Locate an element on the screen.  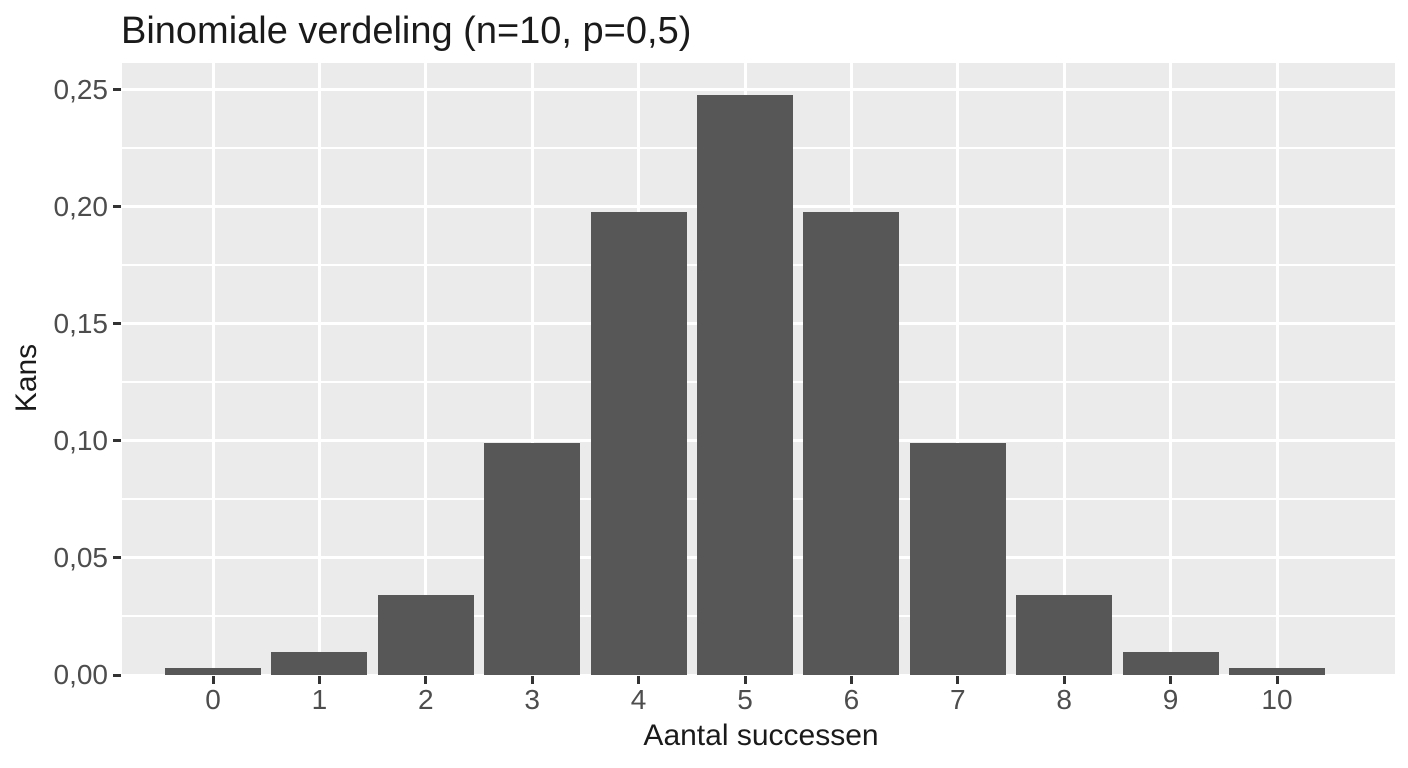
y-tick-label: 0,10 is located at coordinates (81, 440).